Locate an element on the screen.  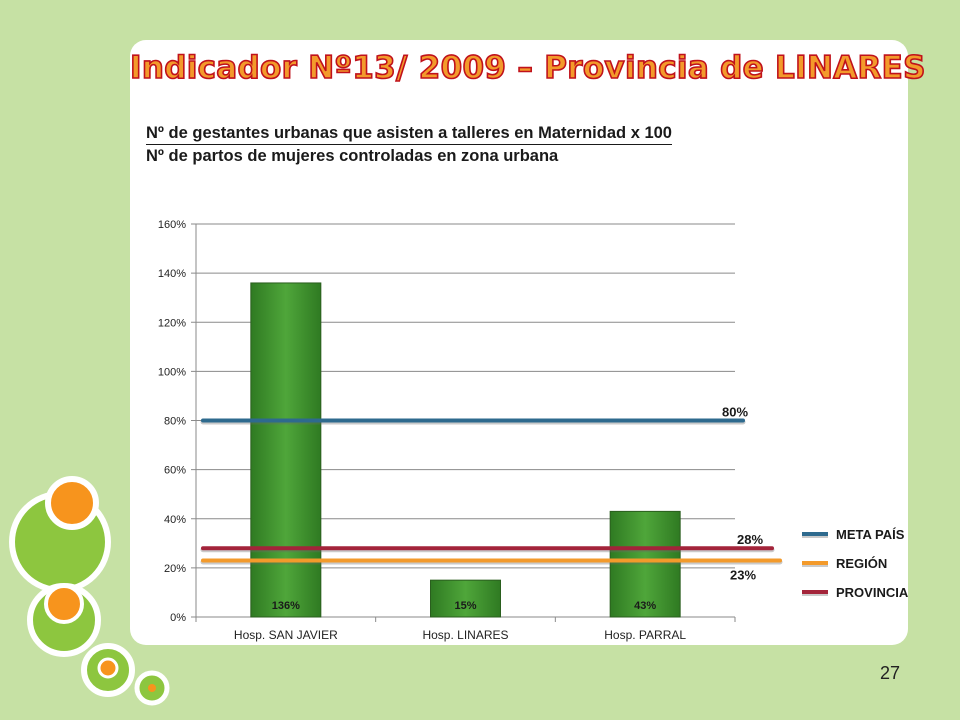
y-tick-label: 160% is located at coordinates (172, 225).